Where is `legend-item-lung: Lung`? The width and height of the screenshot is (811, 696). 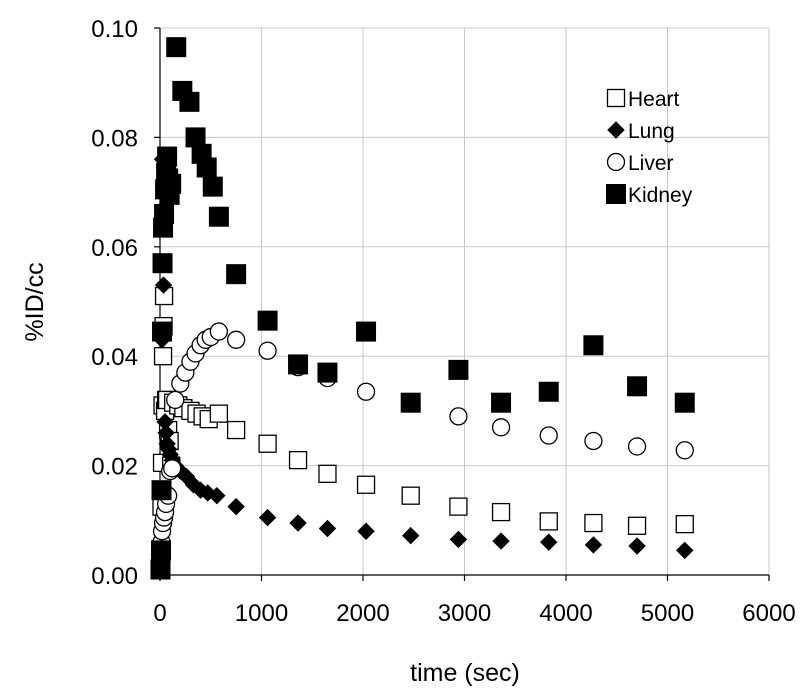 legend-item-lung: Lung is located at coordinates (641, 131).